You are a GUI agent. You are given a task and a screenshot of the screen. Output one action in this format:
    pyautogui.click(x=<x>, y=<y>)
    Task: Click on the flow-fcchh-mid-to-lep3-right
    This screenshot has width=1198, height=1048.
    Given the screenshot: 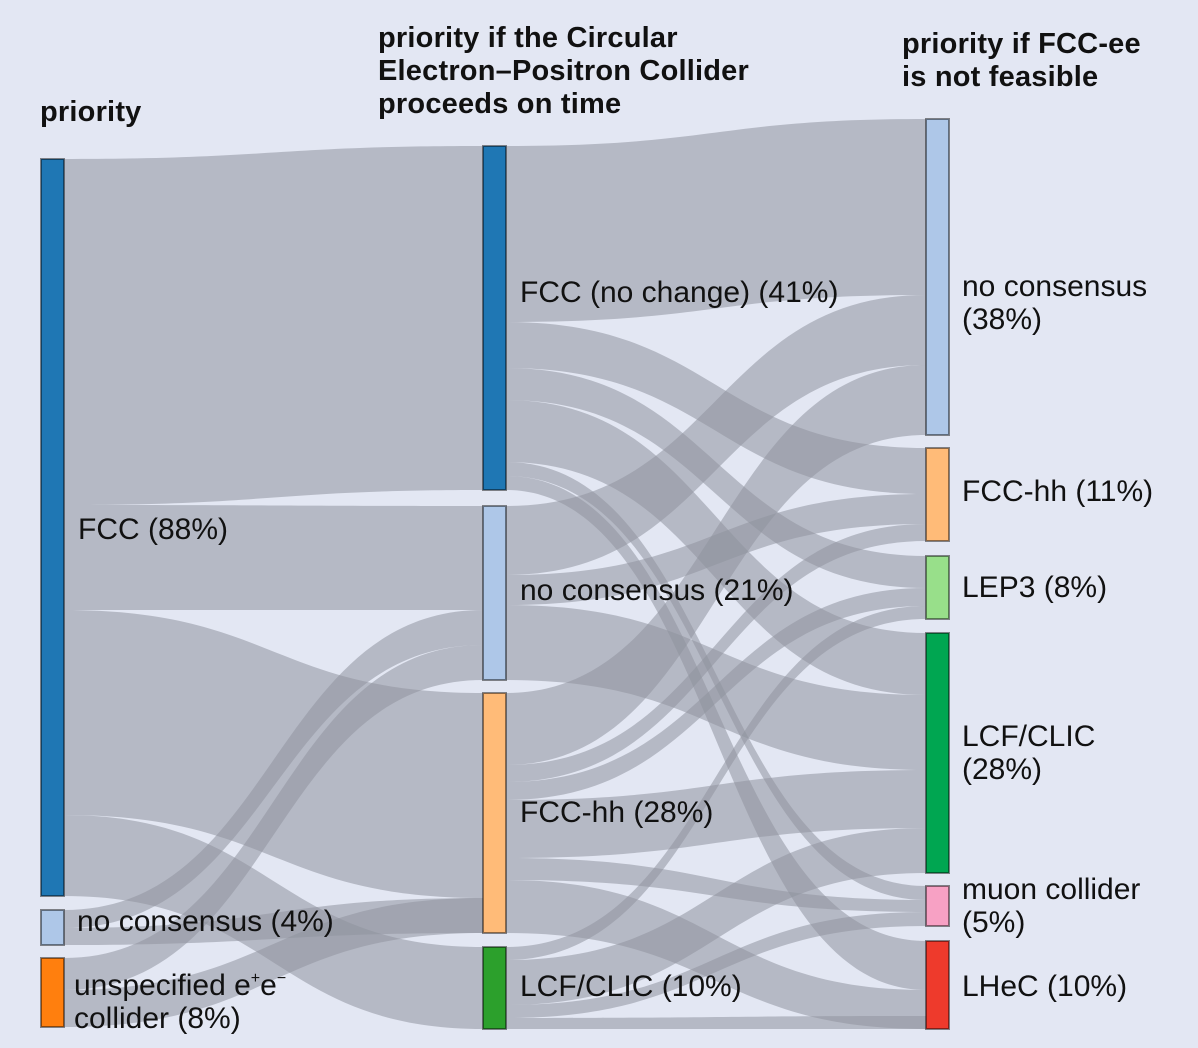 What is the action you would take?
    pyautogui.click(x=716, y=694)
    